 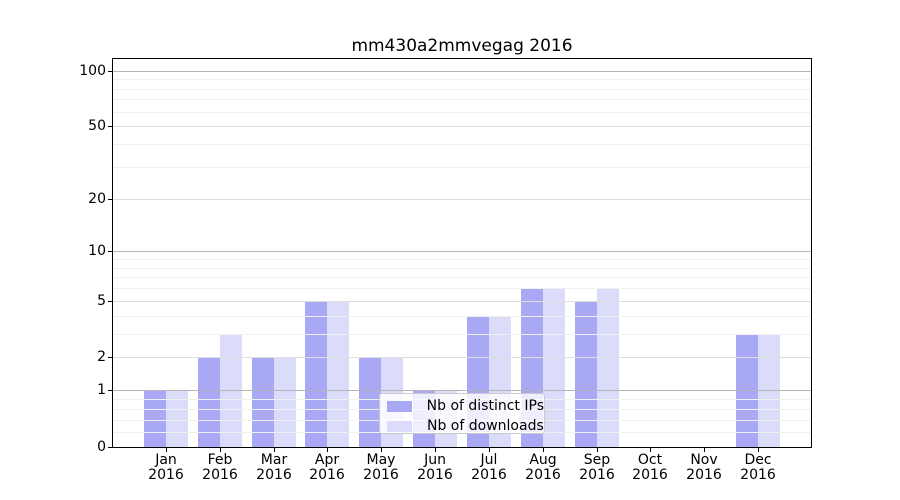 I want to click on x-tick-label: Jul 2016, so click(x=489, y=468).